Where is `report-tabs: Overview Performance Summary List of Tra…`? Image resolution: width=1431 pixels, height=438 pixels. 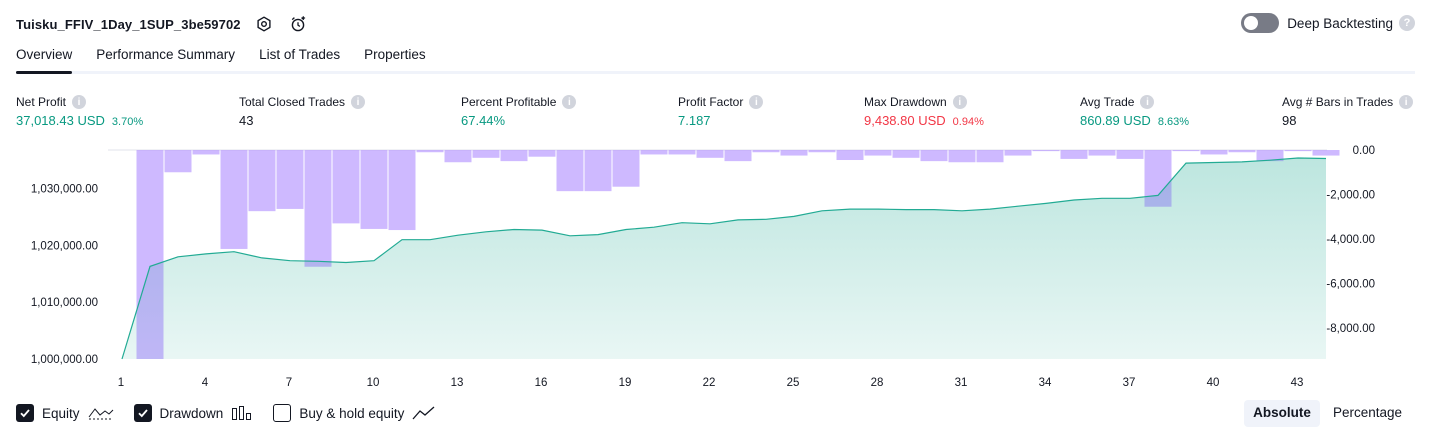 report-tabs: Overview Performance Summary List of Tra… is located at coordinates (715, 60).